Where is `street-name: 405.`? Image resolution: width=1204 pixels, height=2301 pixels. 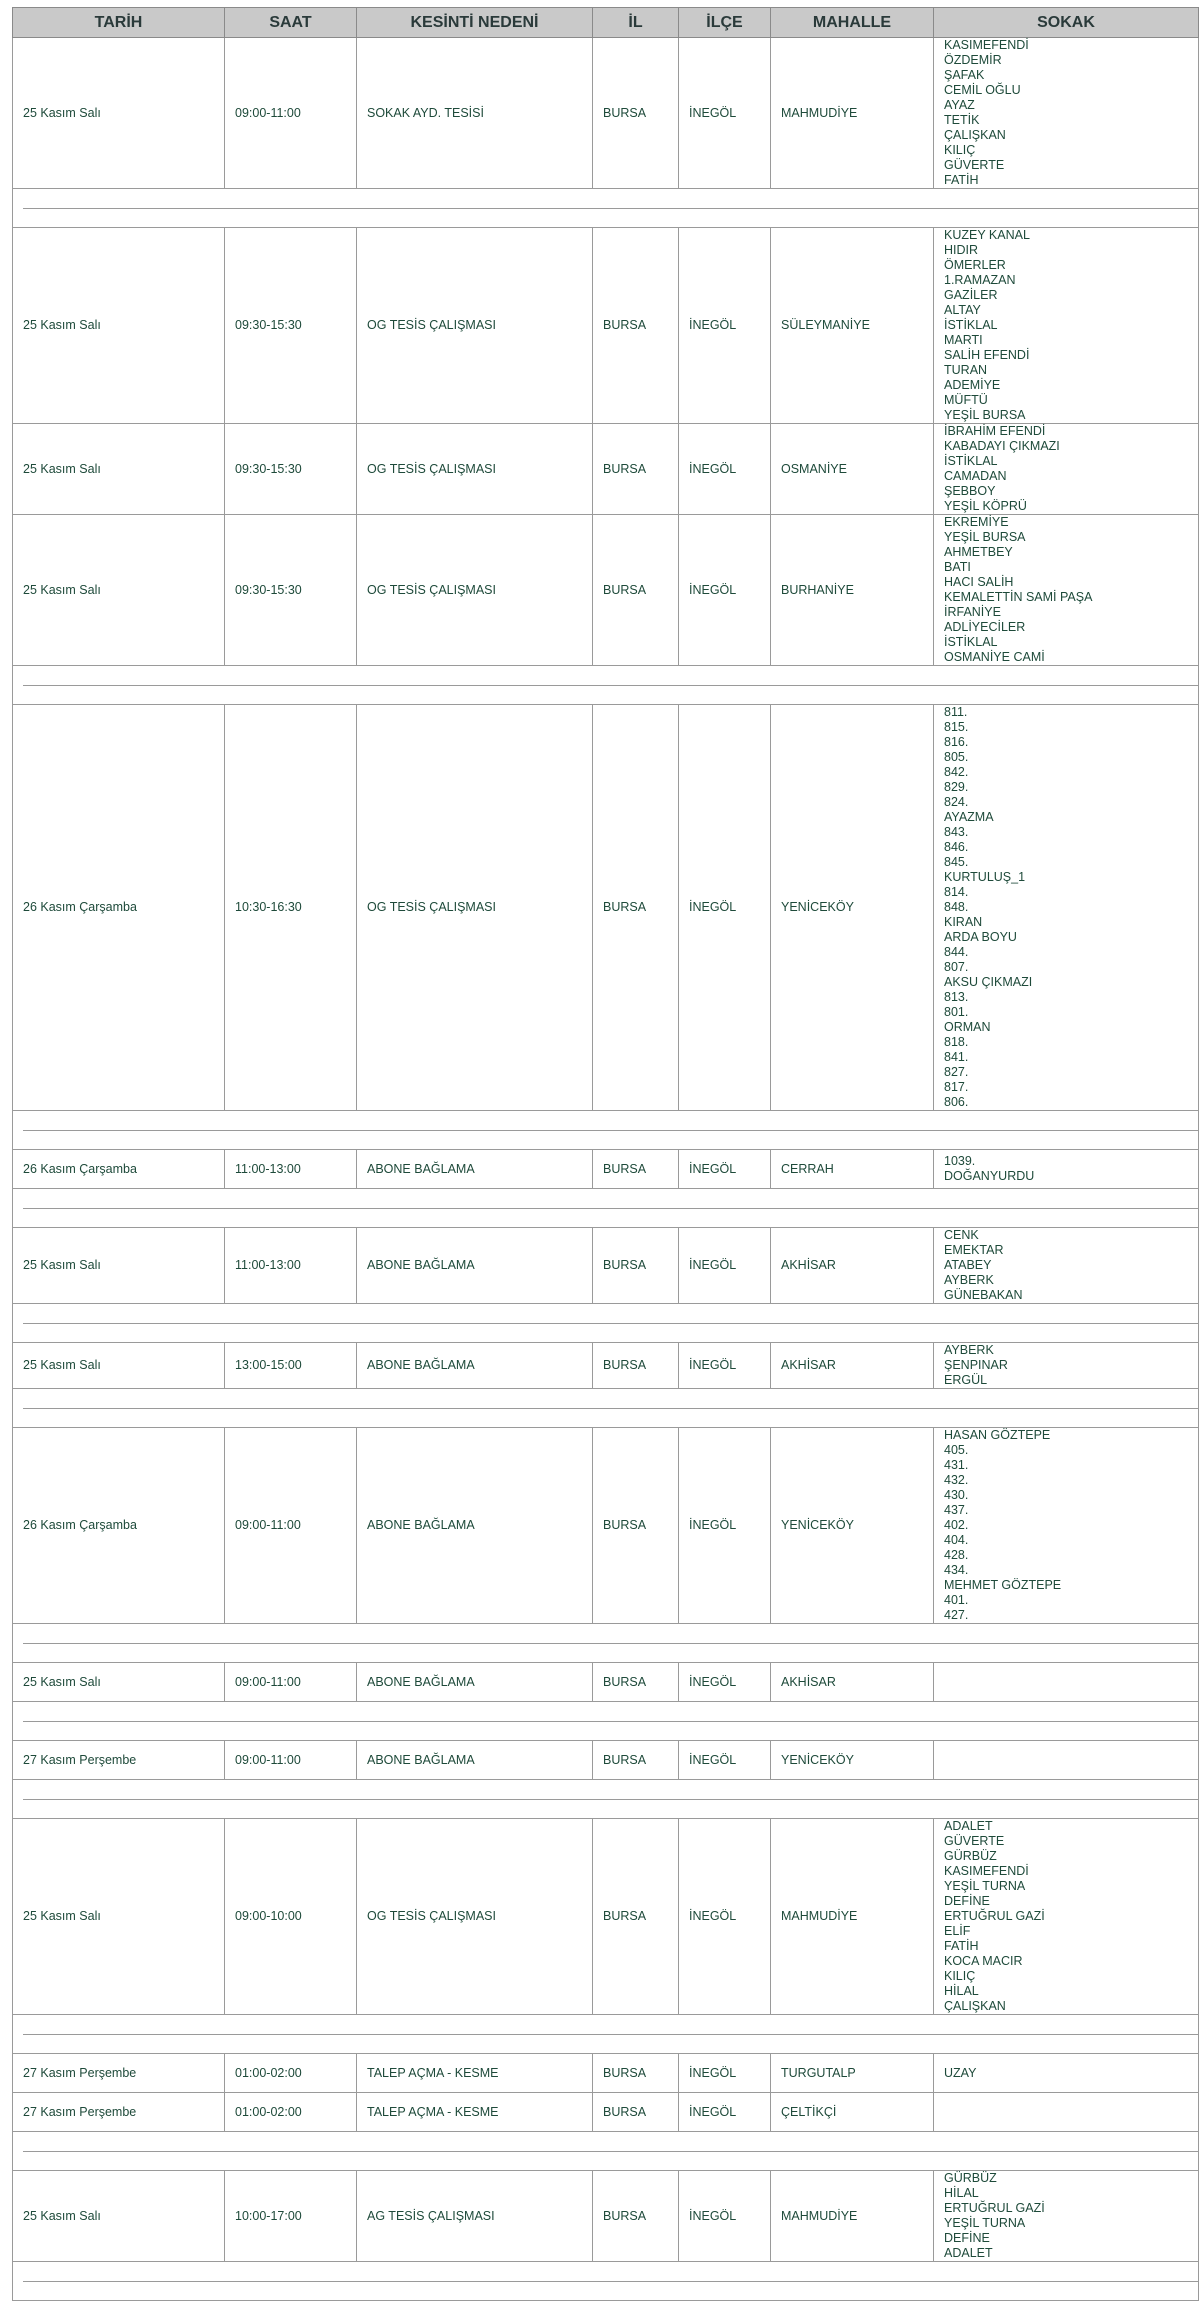 street-name: 405. is located at coordinates (956, 1450).